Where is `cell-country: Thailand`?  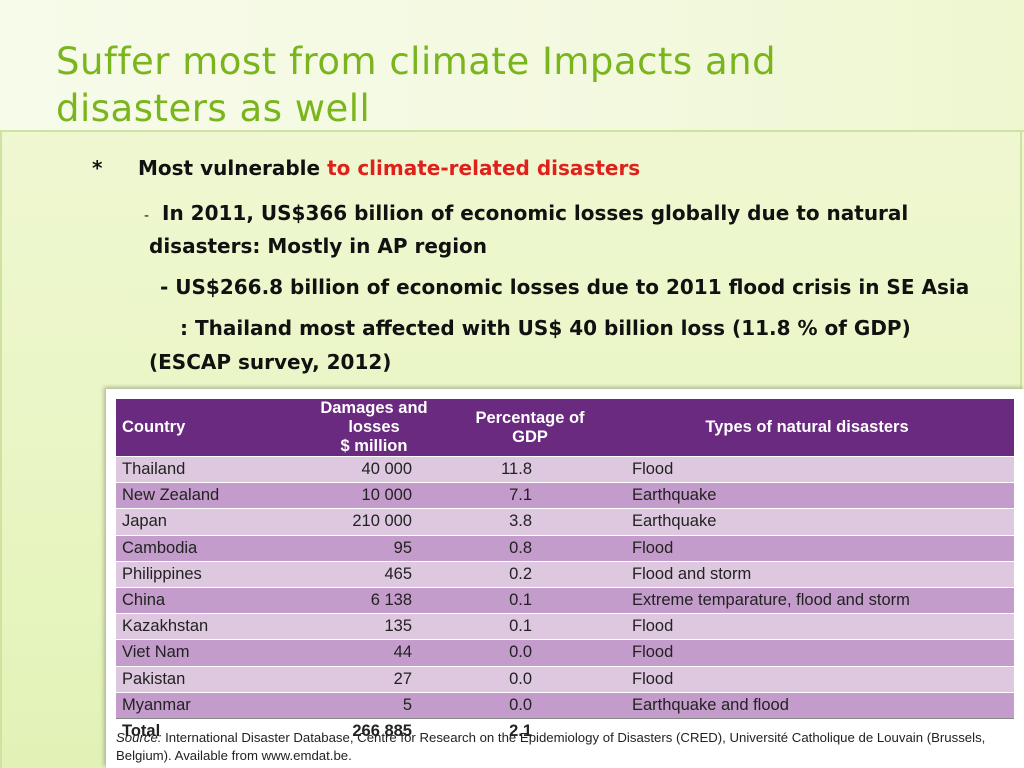 cell-country: Thailand is located at coordinates (202, 469).